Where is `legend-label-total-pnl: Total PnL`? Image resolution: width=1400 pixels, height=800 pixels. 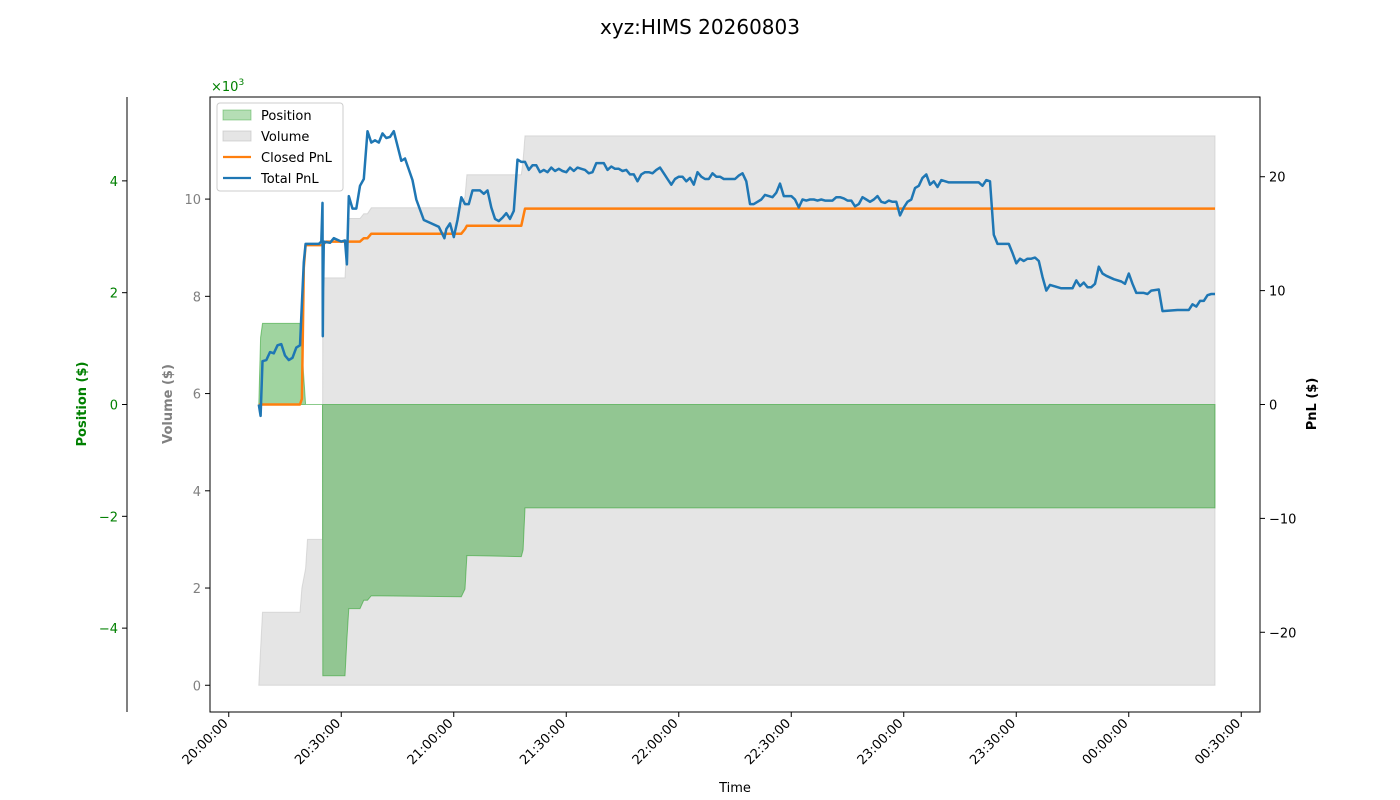
legend-label-total-pnl: Total PnL is located at coordinates (289, 179).